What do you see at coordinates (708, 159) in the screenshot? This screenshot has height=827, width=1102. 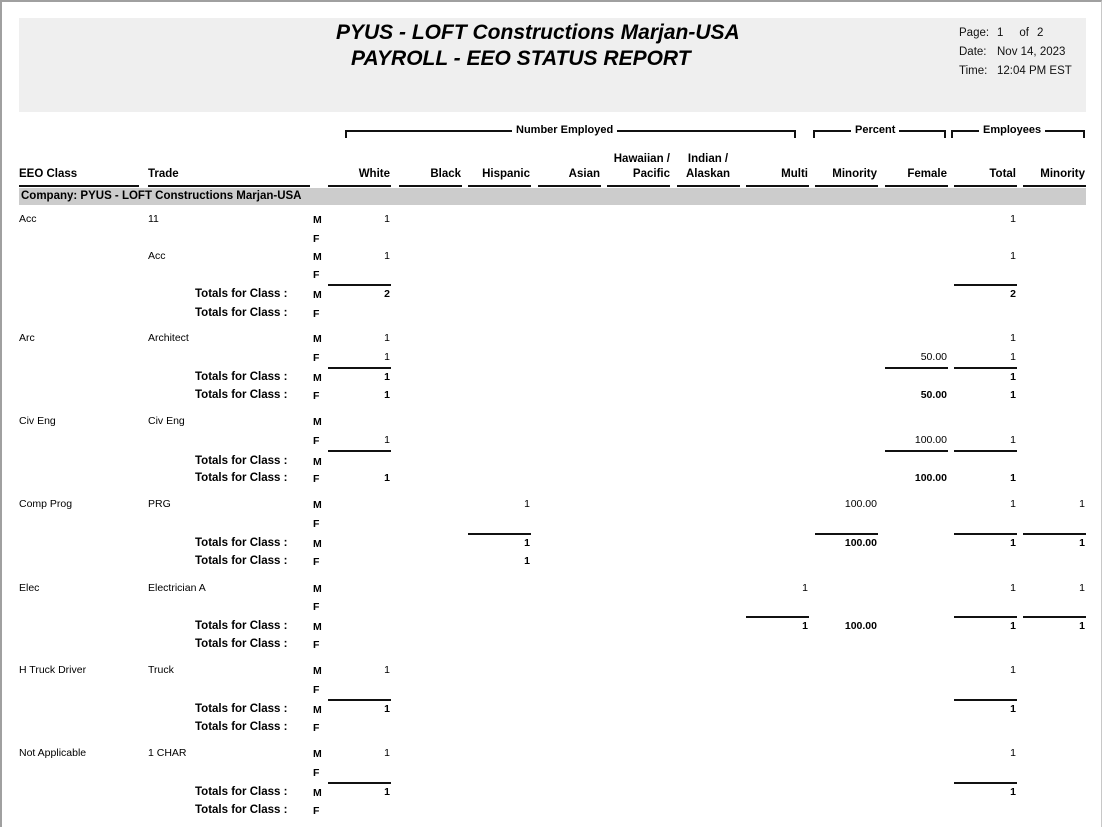 I see `col-indian-line1: Indian /` at bounding box center [708, 159].